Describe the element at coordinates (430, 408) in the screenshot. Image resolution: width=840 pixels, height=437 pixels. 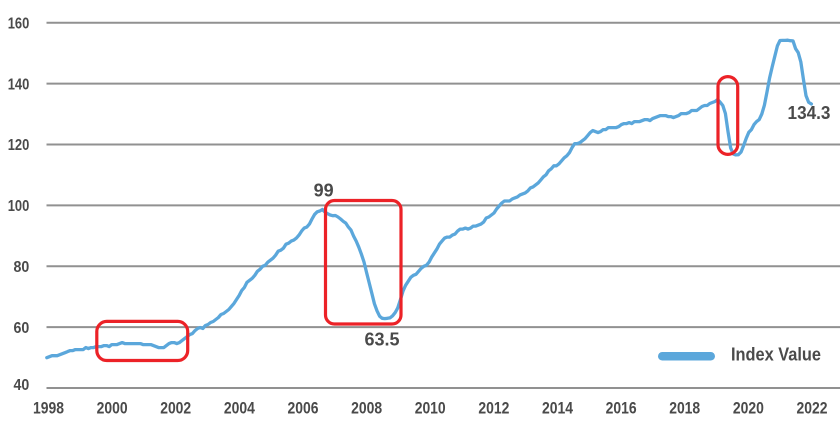
I see `svg-text: 2010` at that location.